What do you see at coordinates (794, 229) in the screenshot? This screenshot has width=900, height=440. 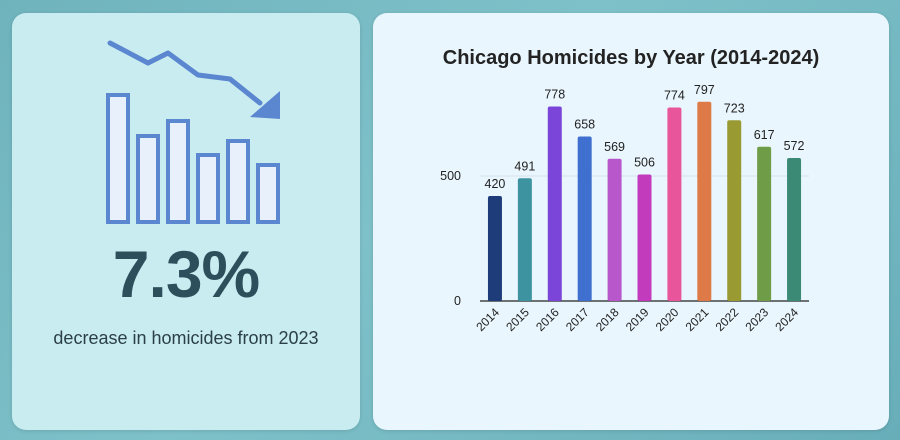 I see `bar-2024` at bounding box center [794, 229].